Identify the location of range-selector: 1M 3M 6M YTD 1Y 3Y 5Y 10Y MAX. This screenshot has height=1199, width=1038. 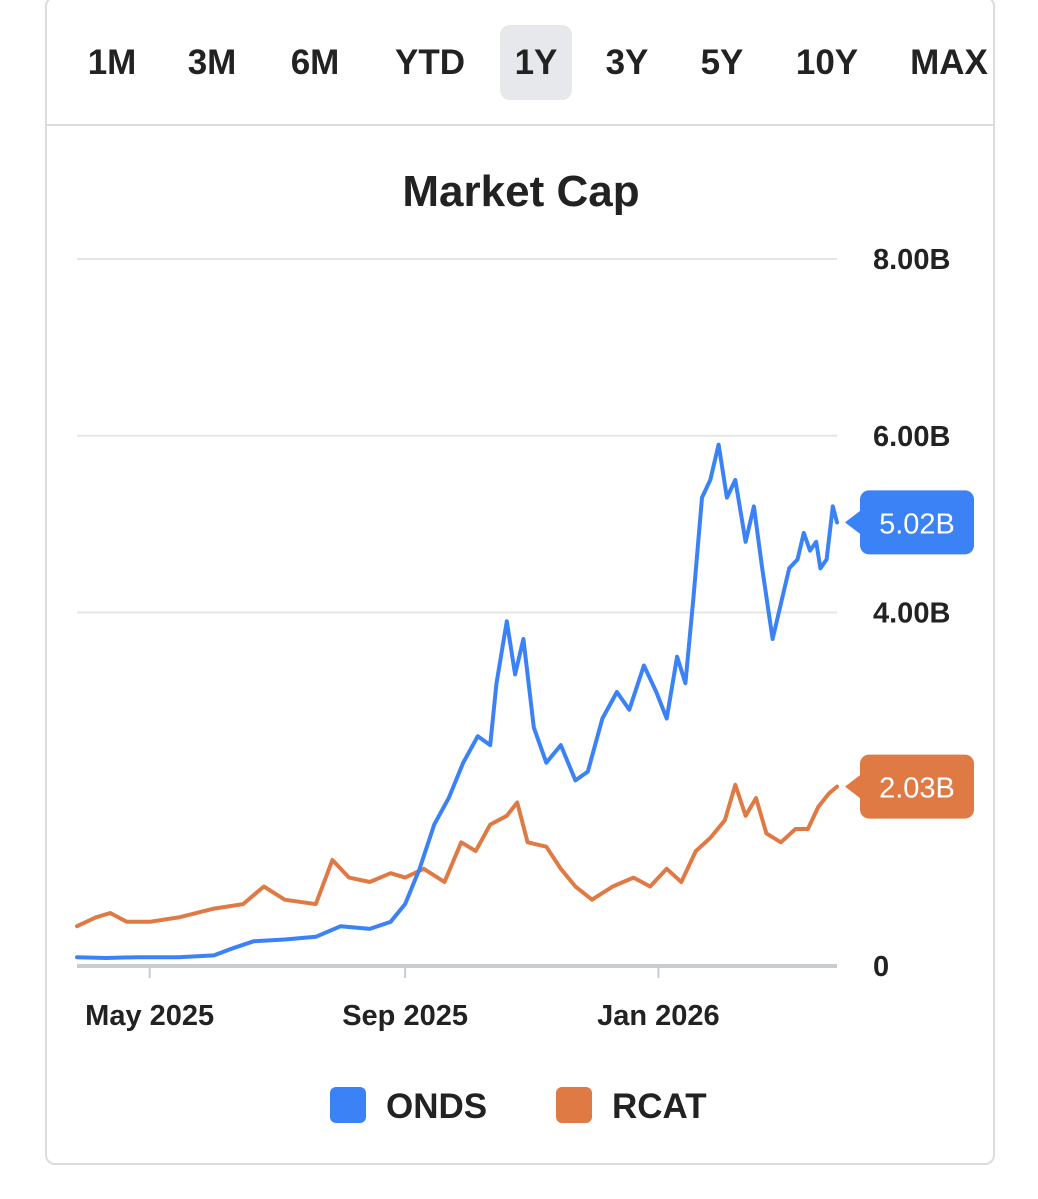
(520, 63).